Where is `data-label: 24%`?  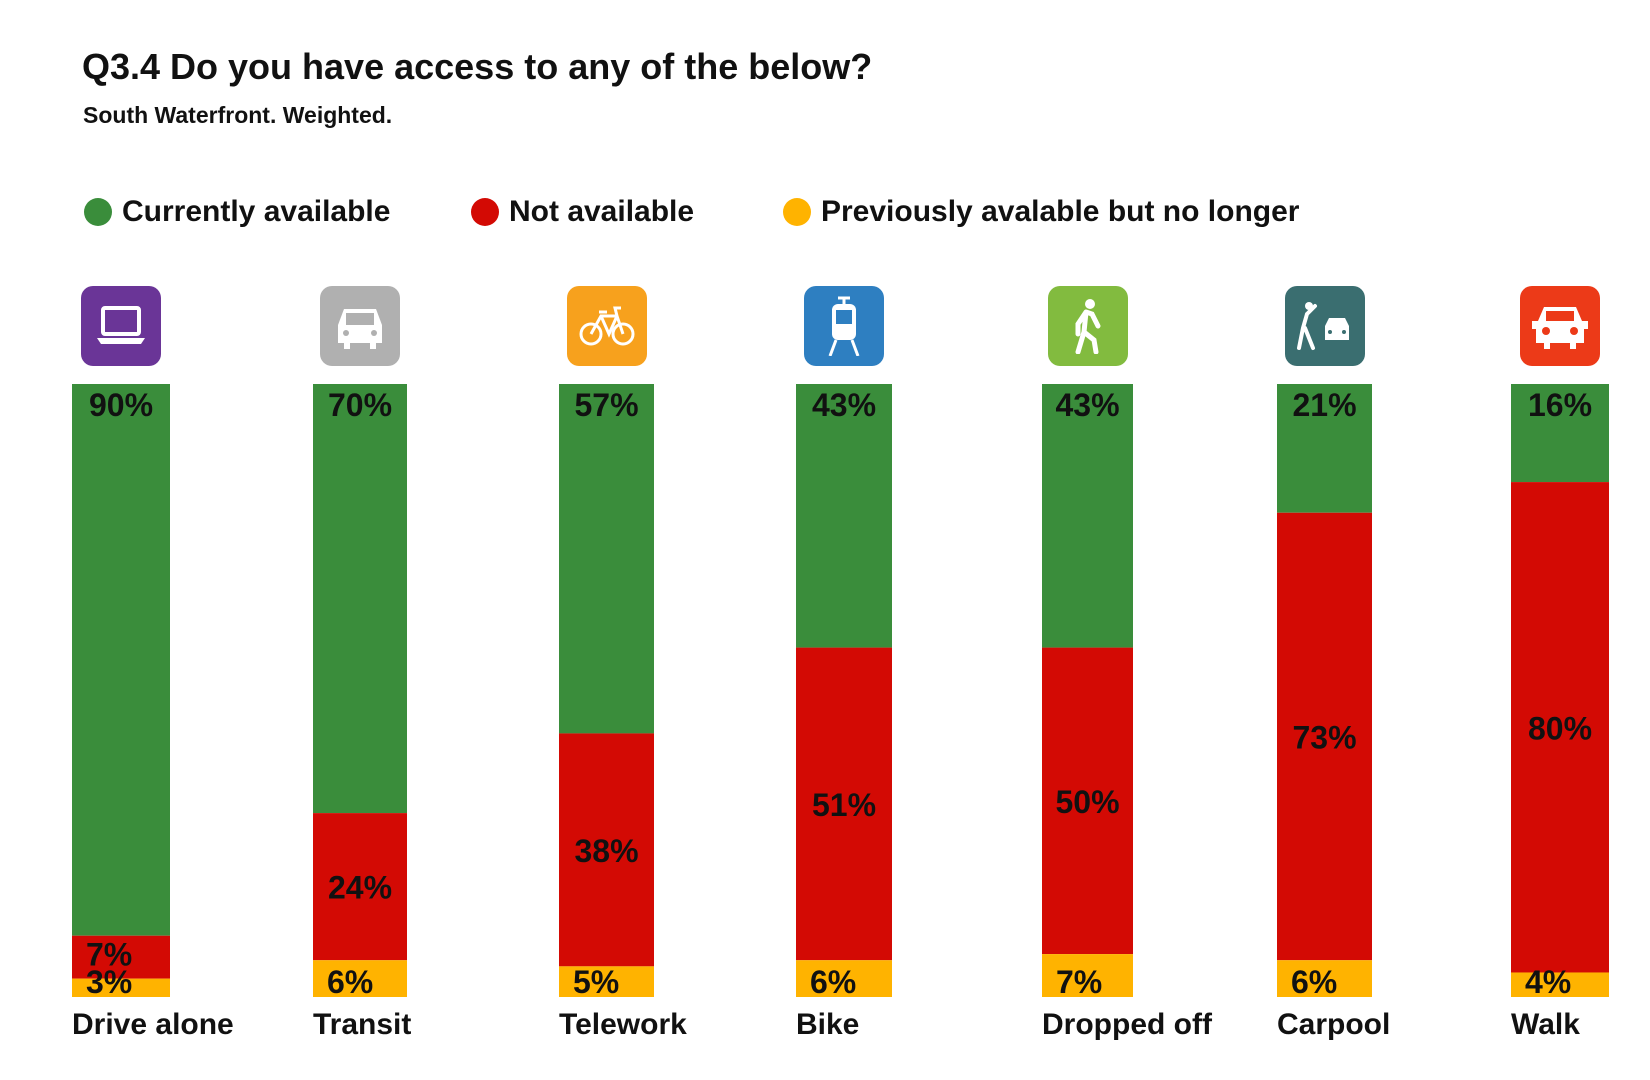 data-label: 24% is located at coordinates (360, 888).